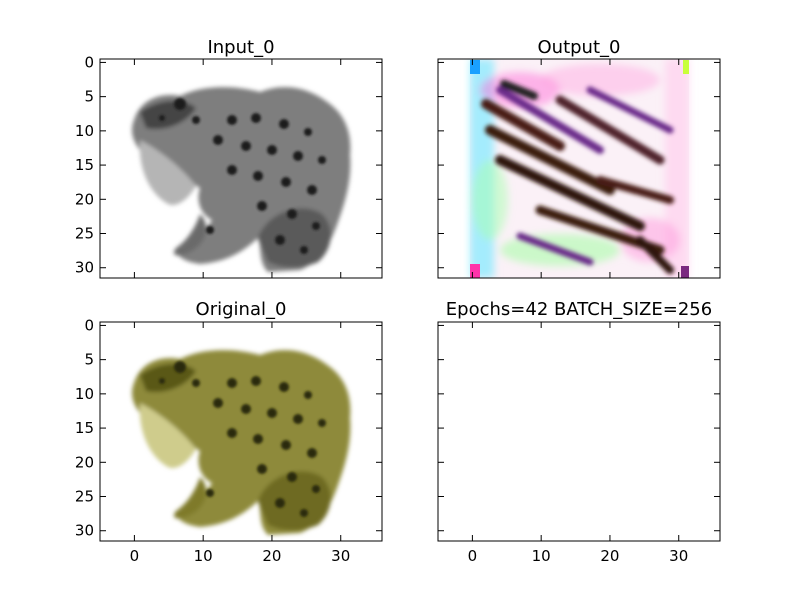 The image size is (800, 600). Describe the element at coordinates (84, 394) in the screenshot. I see `y-tick-label-original: 10` at that location.